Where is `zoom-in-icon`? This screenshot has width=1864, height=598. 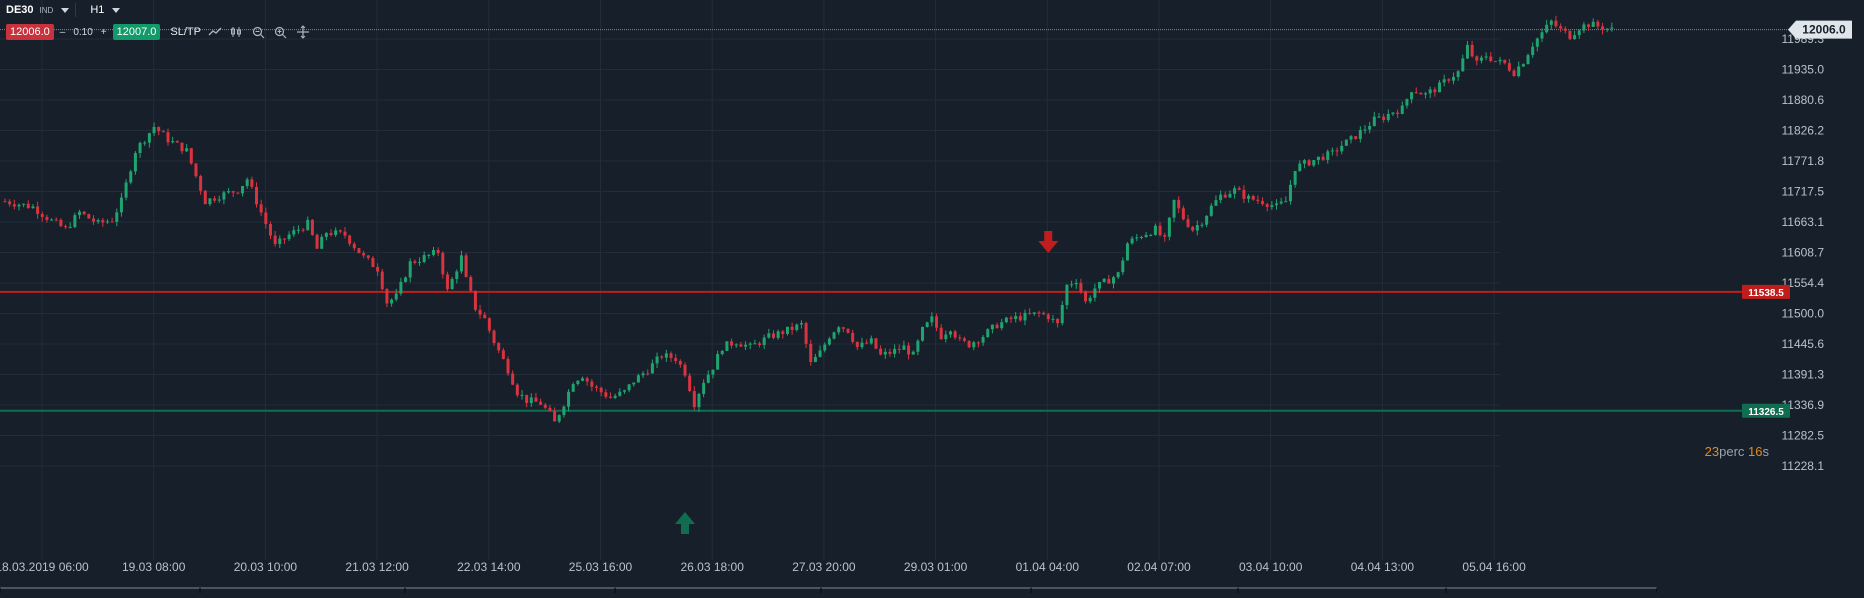
zoom-in-icon is located at coordinates (281, 32).